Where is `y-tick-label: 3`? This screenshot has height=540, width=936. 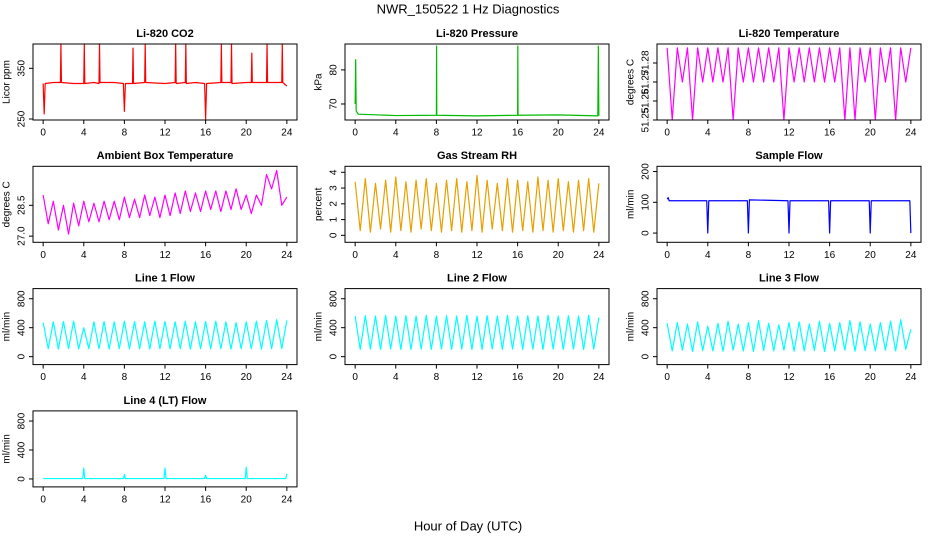
y-tick-label: 3 is located at coordinates (334, 188).